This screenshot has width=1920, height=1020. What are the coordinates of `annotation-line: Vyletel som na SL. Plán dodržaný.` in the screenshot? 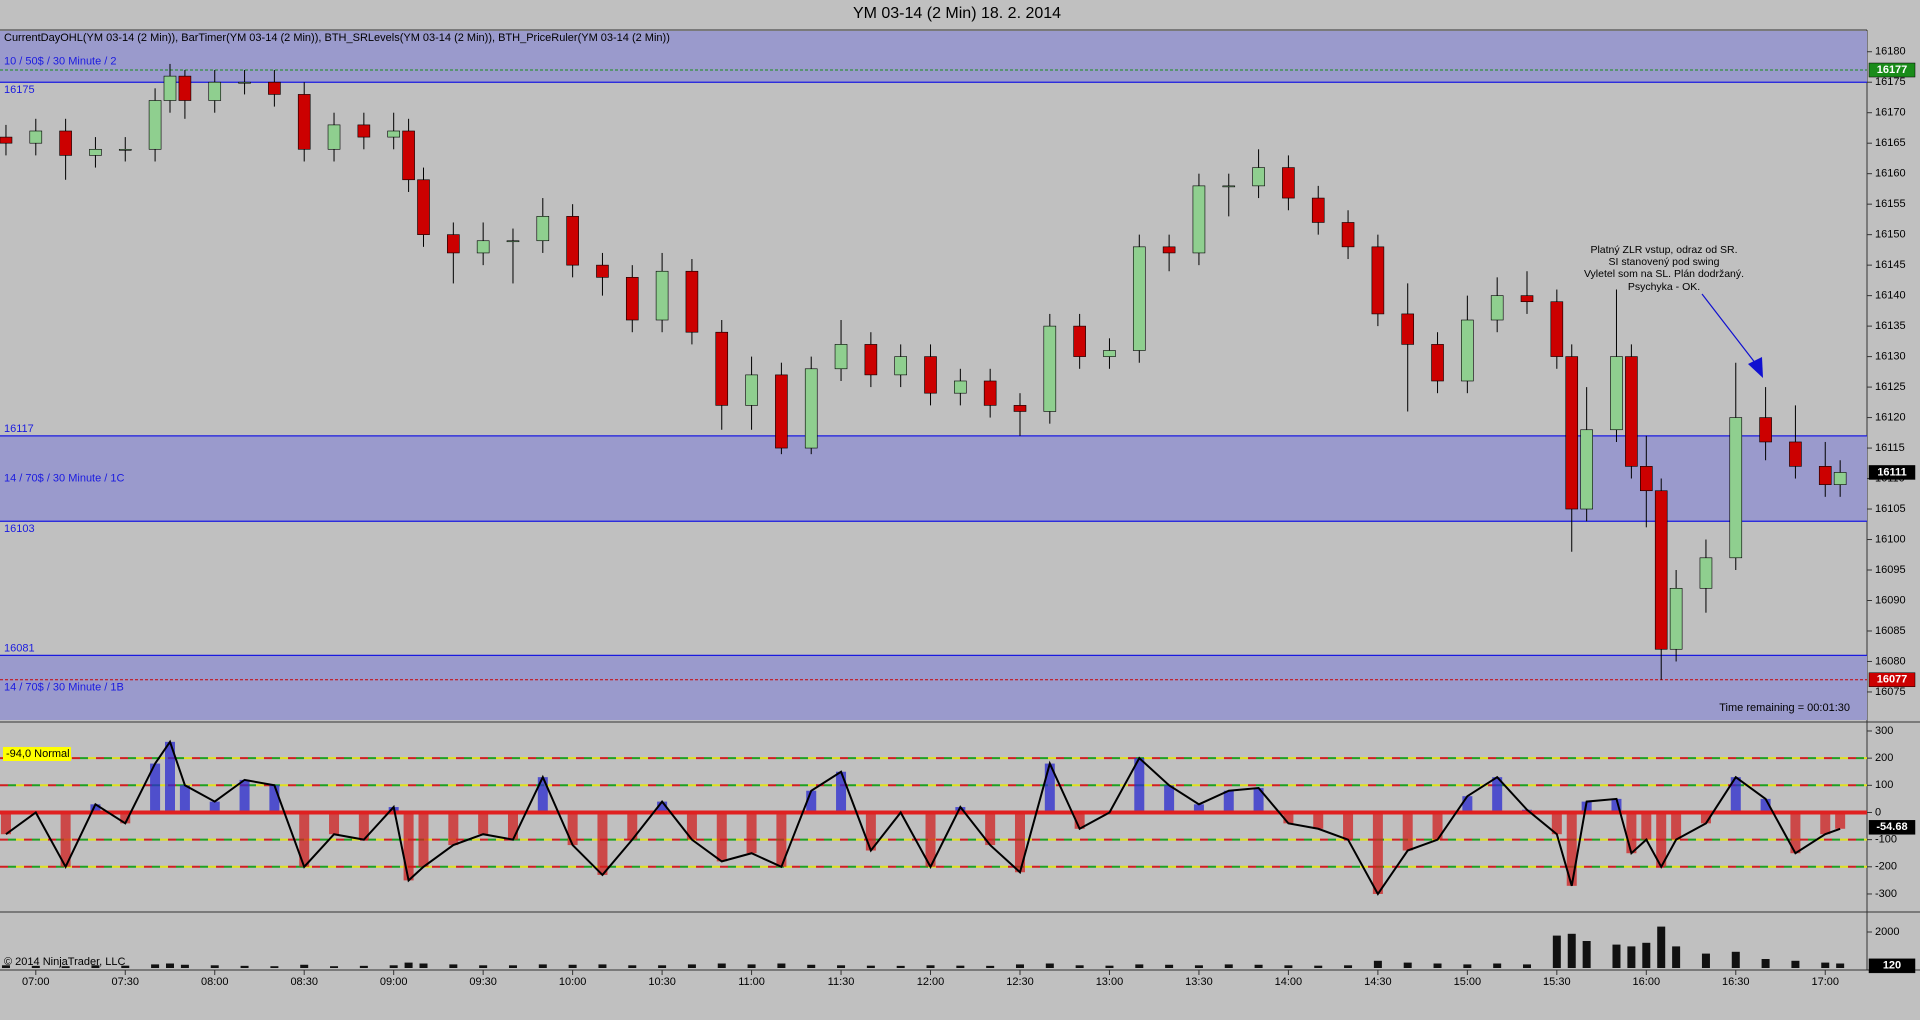 It's located at (1664, 274).